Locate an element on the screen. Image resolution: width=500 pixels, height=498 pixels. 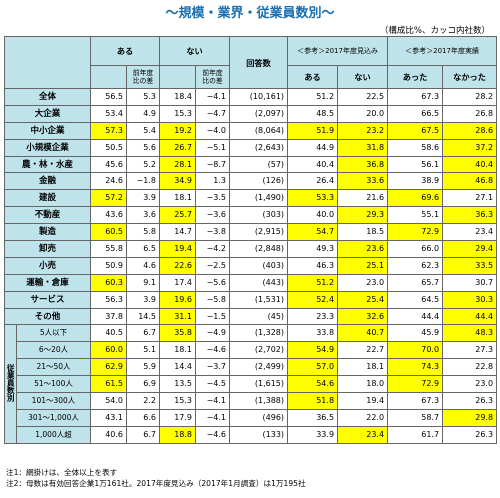
cell-aru: 57.2 is located at coordinates (108, 198).